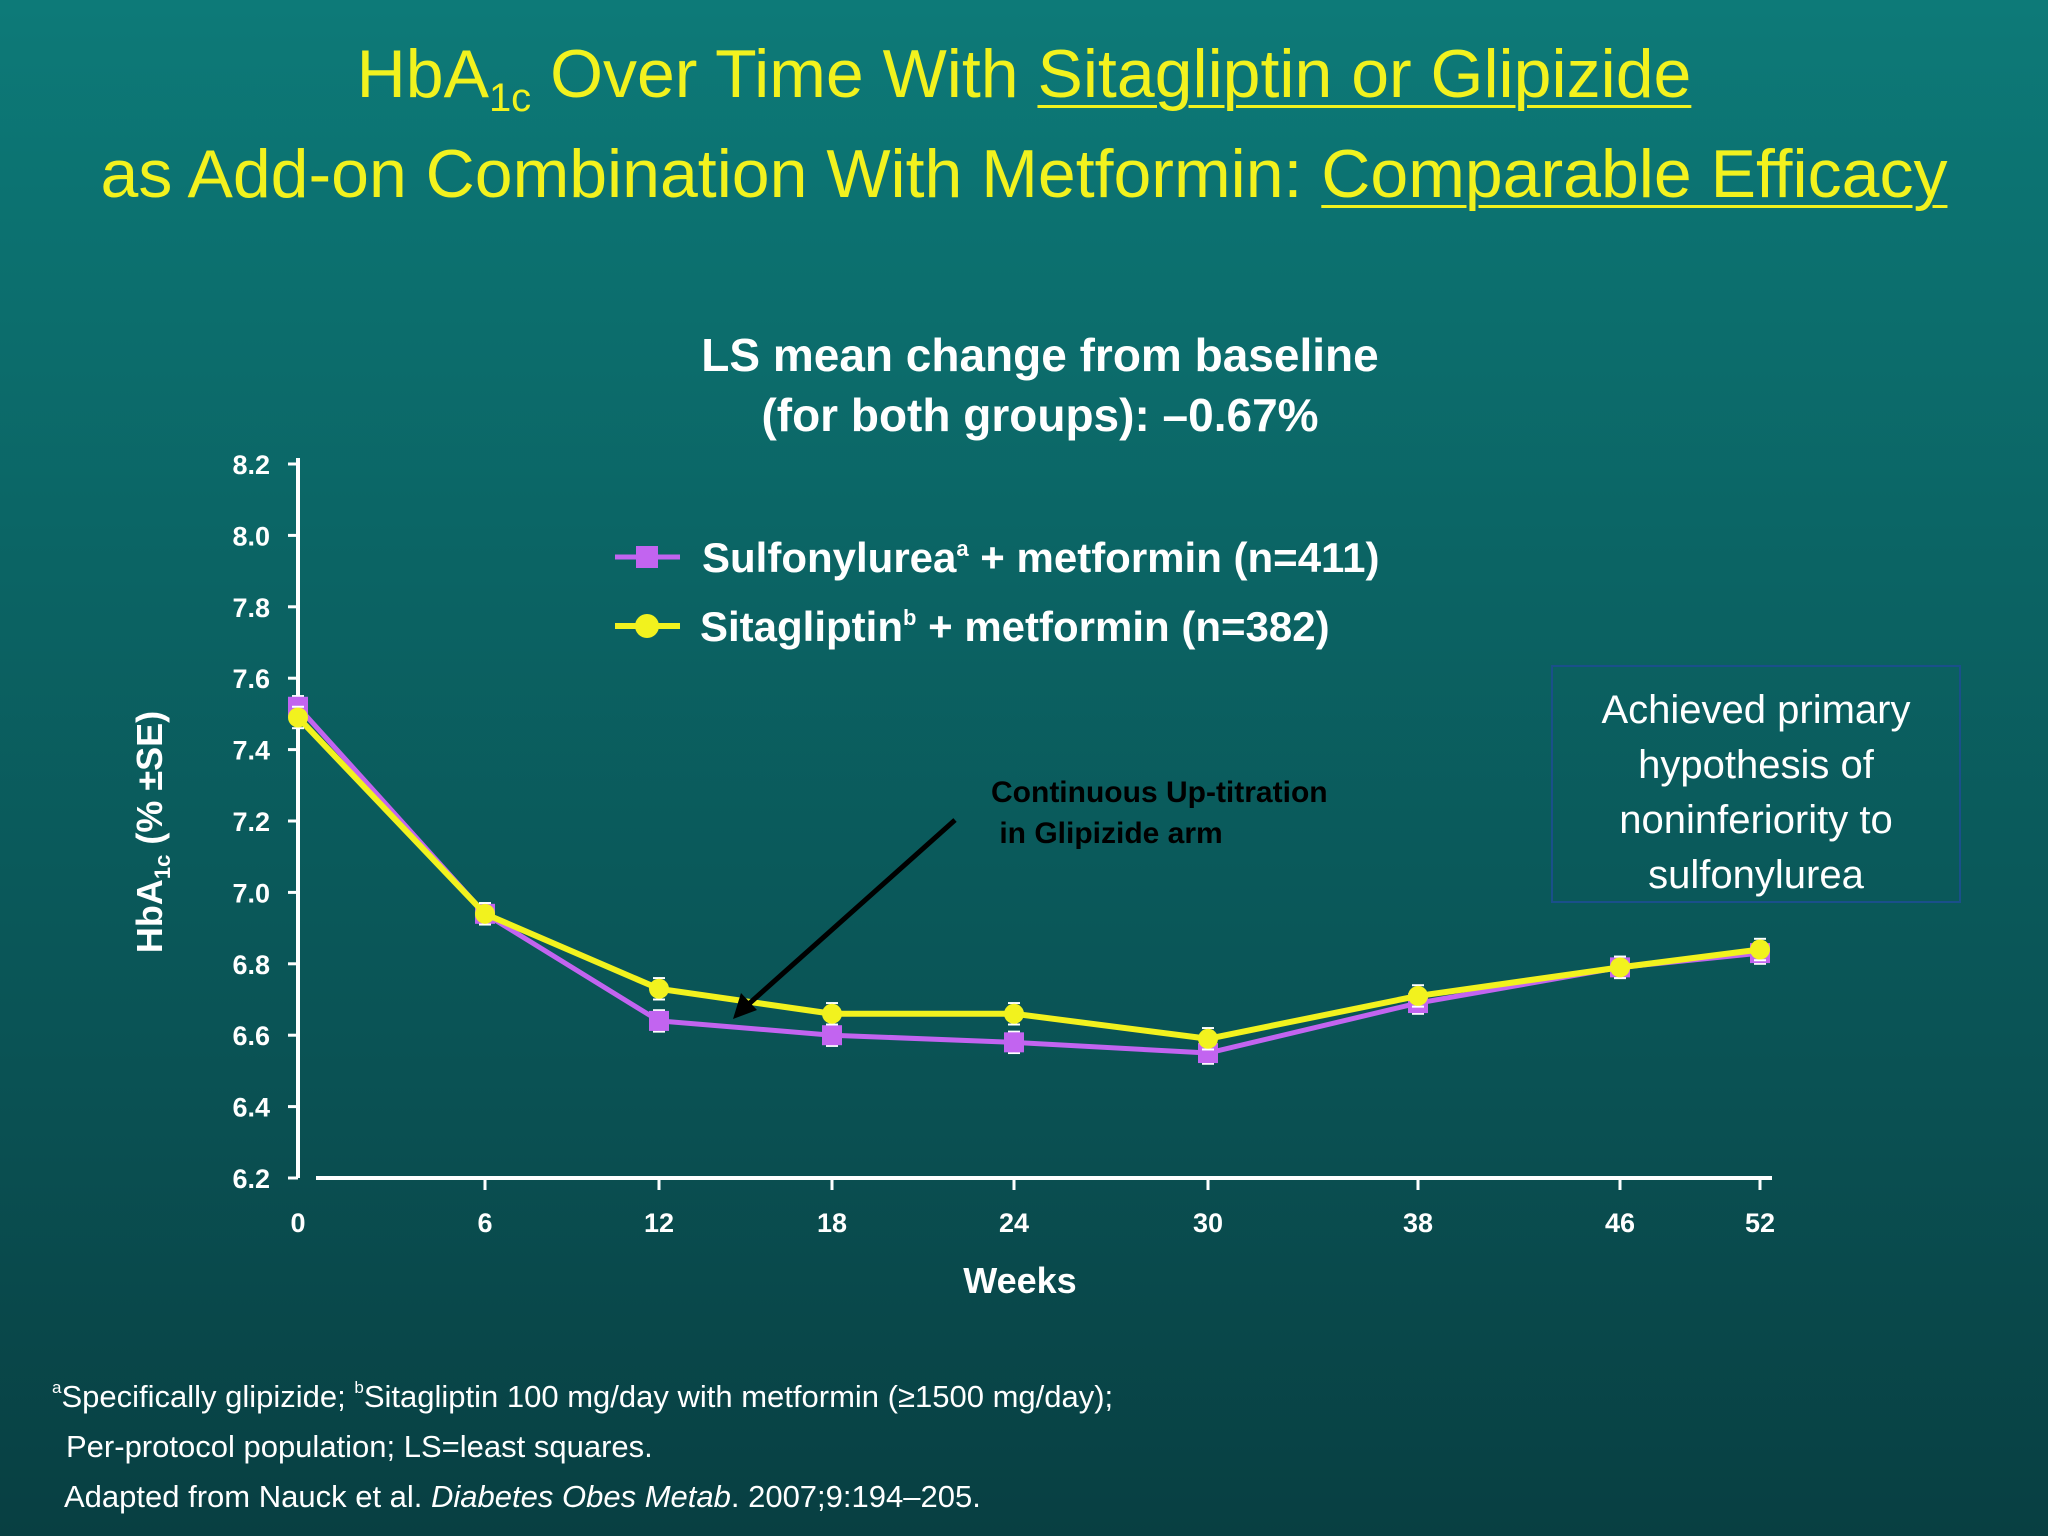  I want to click on x-tick-label: 6, so click(484, 1223).